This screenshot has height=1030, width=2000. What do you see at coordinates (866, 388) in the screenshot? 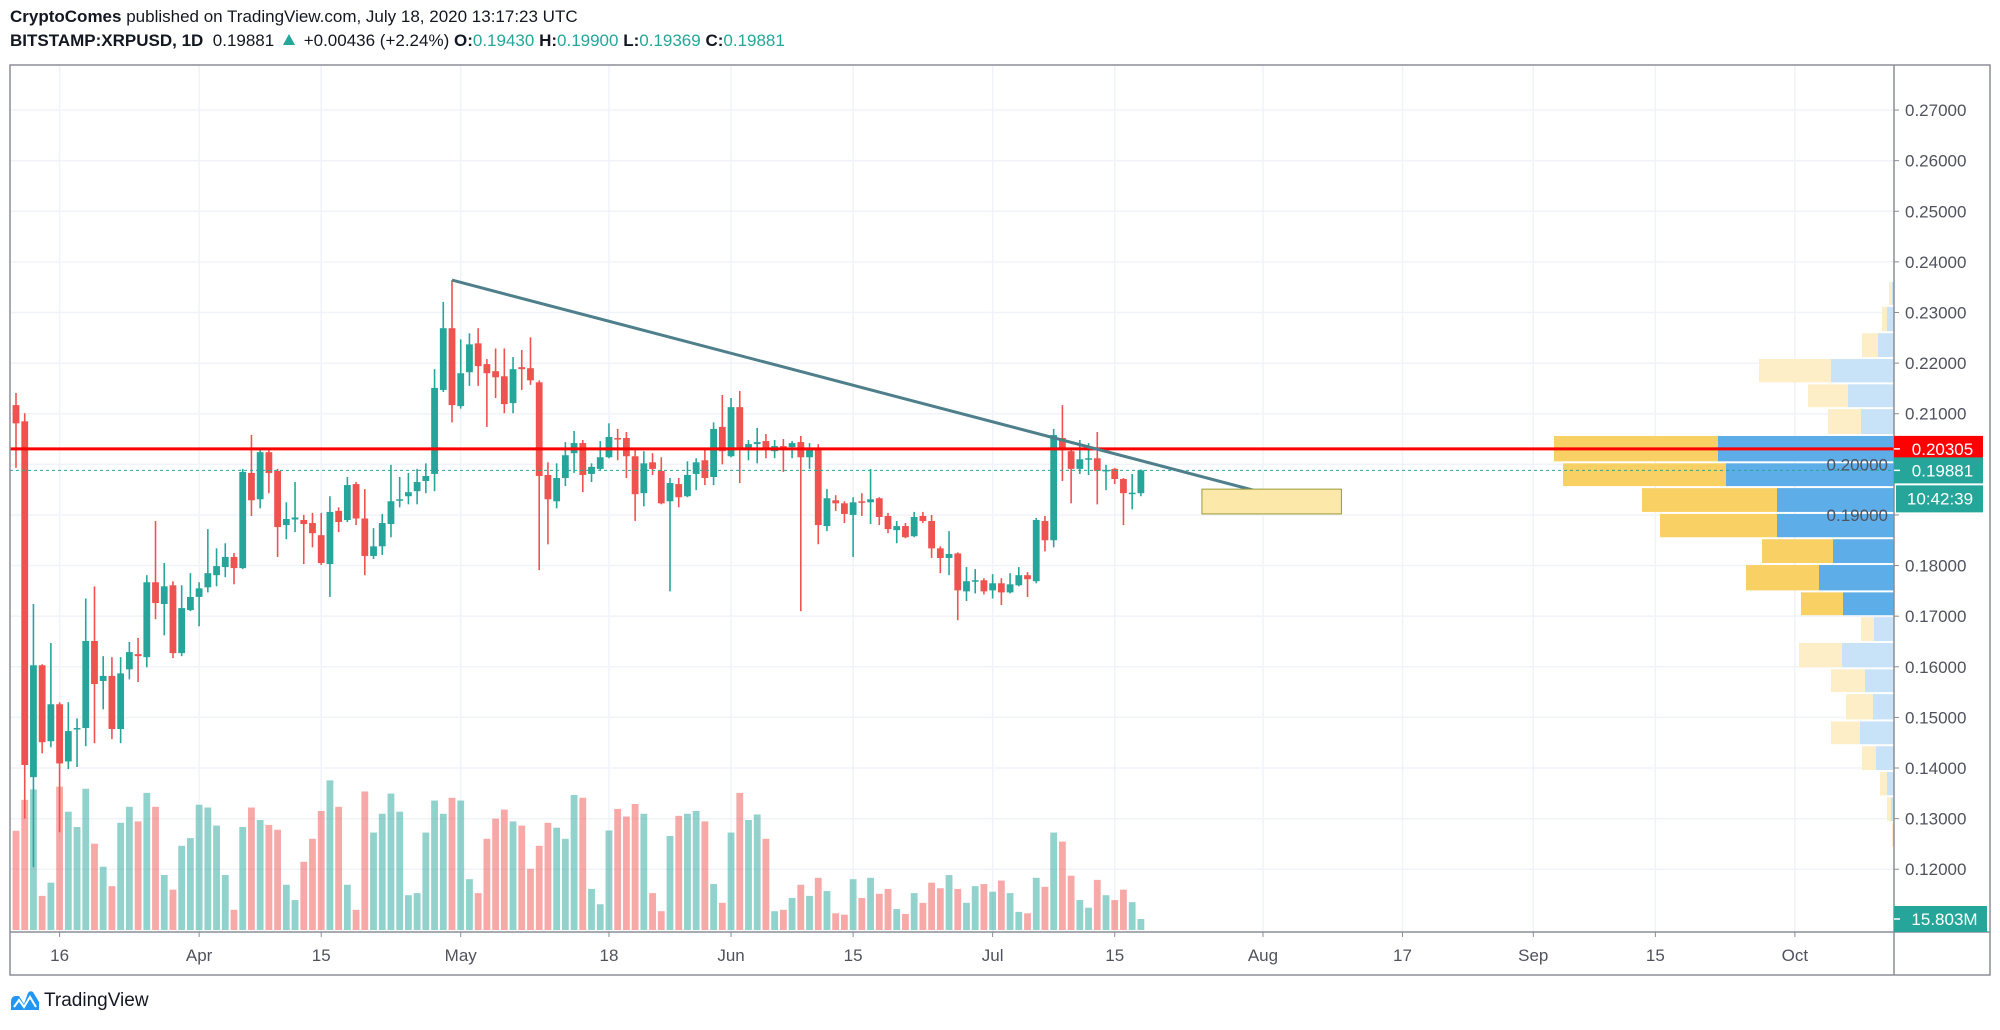
I see `trendline` at bounding box center [866, 388].